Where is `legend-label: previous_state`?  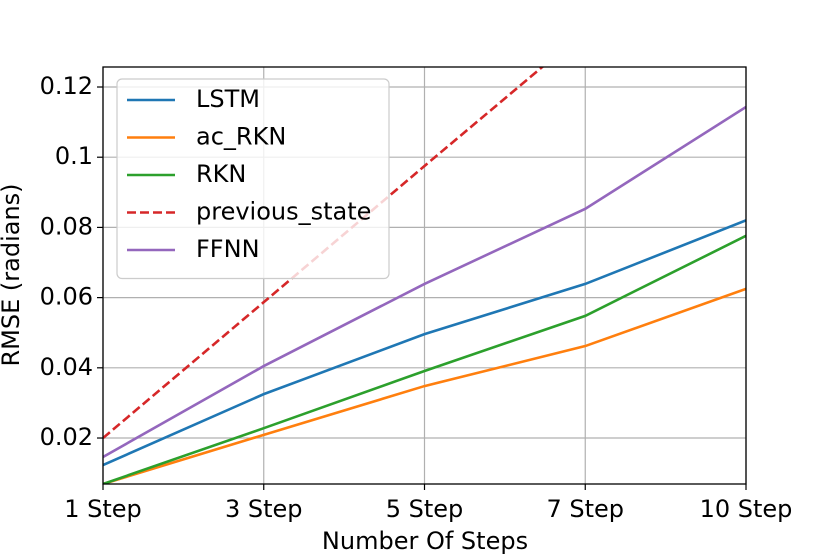
legend-label: previous_state is located at coordinates (283, 212).